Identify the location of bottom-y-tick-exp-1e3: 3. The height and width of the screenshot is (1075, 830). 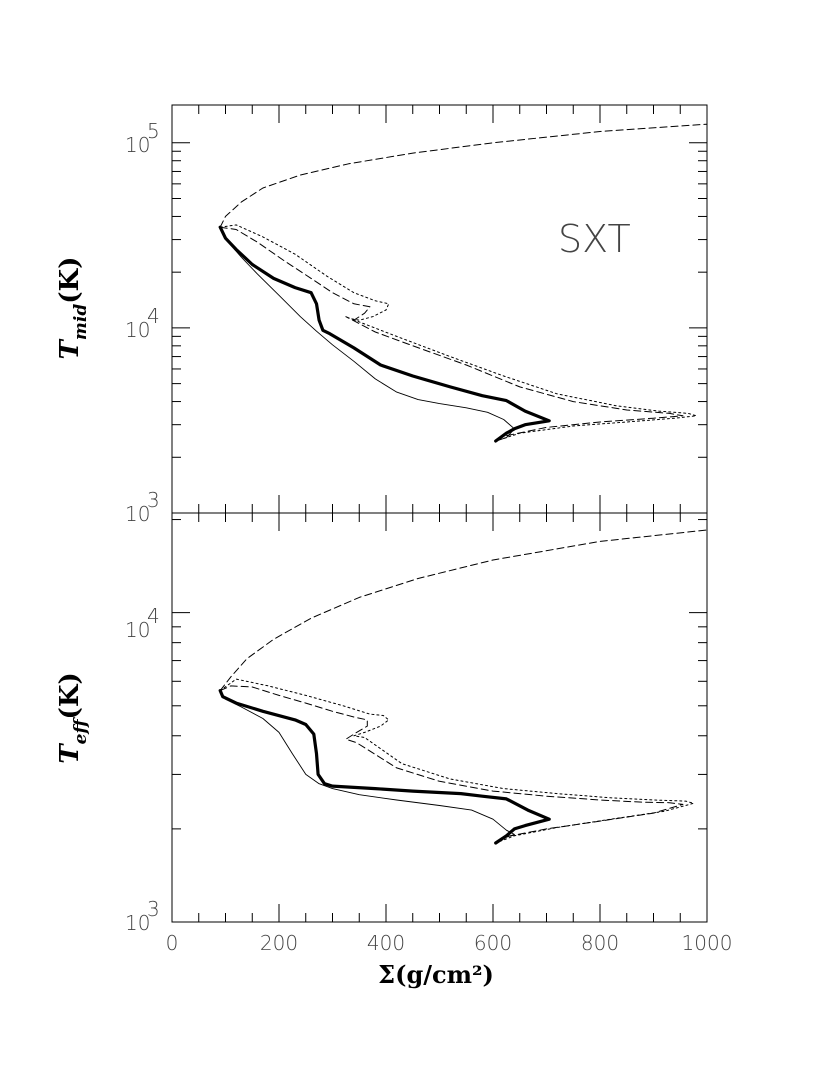
(153, 909).